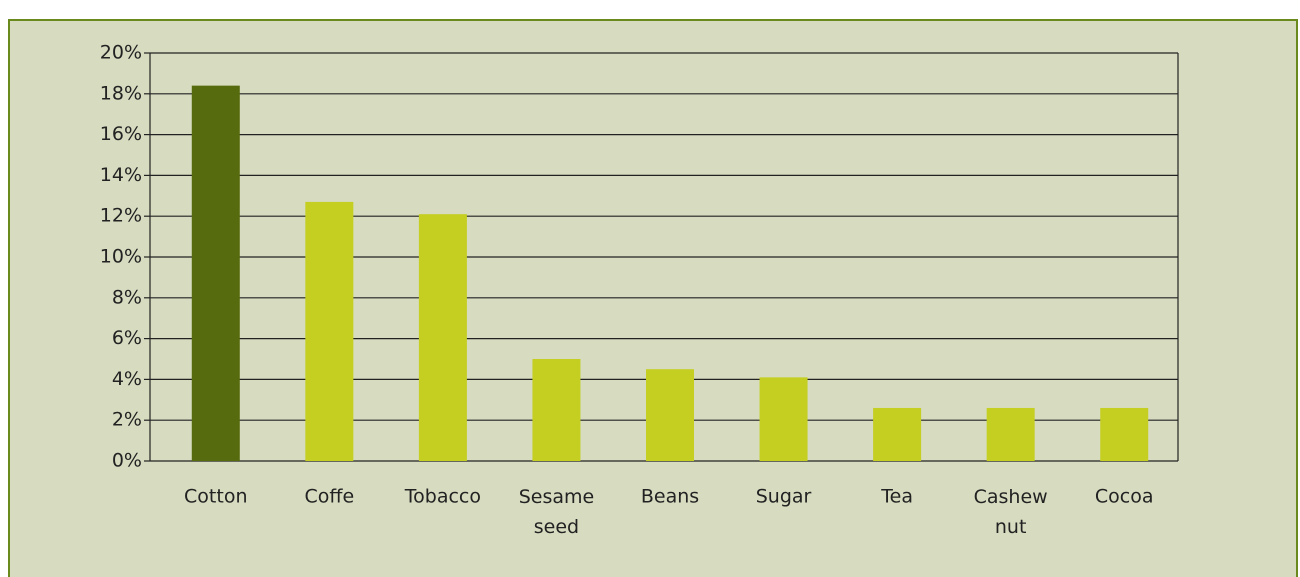 This screenshot has height=577, width=1300. Describe the element at coordinates (557, 512) in the screenshot. I see `x-tick-label: Sesame seed` at that location.